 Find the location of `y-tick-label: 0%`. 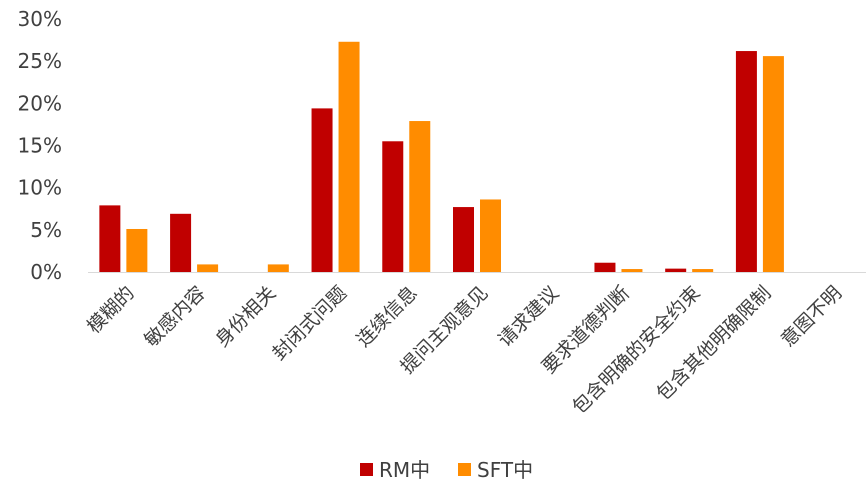

y-tick-label: 0% is located at coordinates (46, 272).